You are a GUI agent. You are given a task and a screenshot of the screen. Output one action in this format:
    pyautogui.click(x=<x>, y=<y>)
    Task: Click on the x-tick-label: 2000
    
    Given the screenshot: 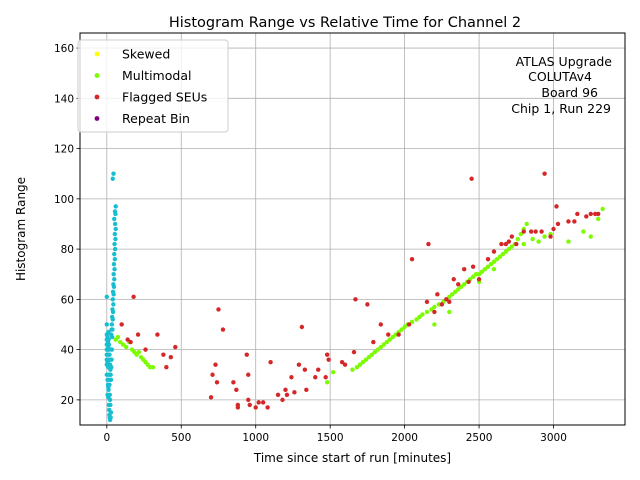 What is the action you would take?
    pyautogui.click(x=404, y=438)
    